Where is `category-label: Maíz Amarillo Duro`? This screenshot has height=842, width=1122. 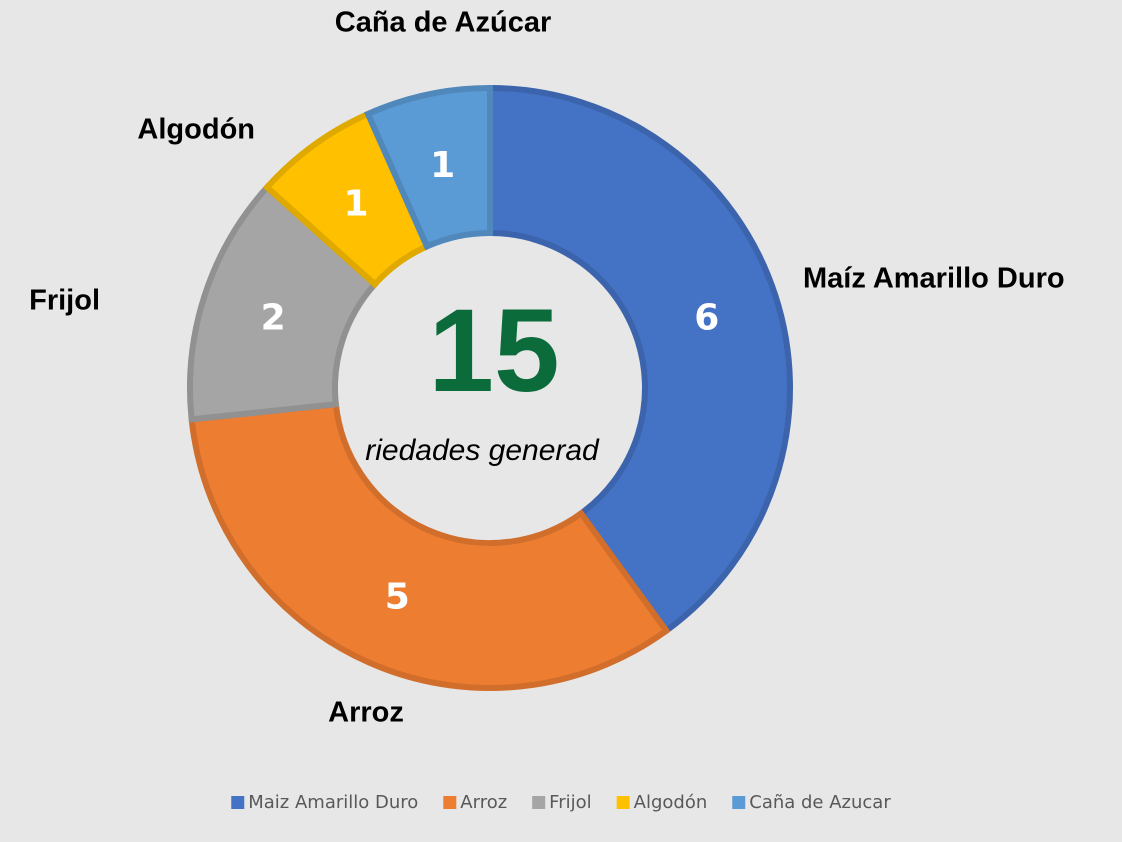
category-label: Maíz Amarillo Duro is located at coordinates (934, 279).